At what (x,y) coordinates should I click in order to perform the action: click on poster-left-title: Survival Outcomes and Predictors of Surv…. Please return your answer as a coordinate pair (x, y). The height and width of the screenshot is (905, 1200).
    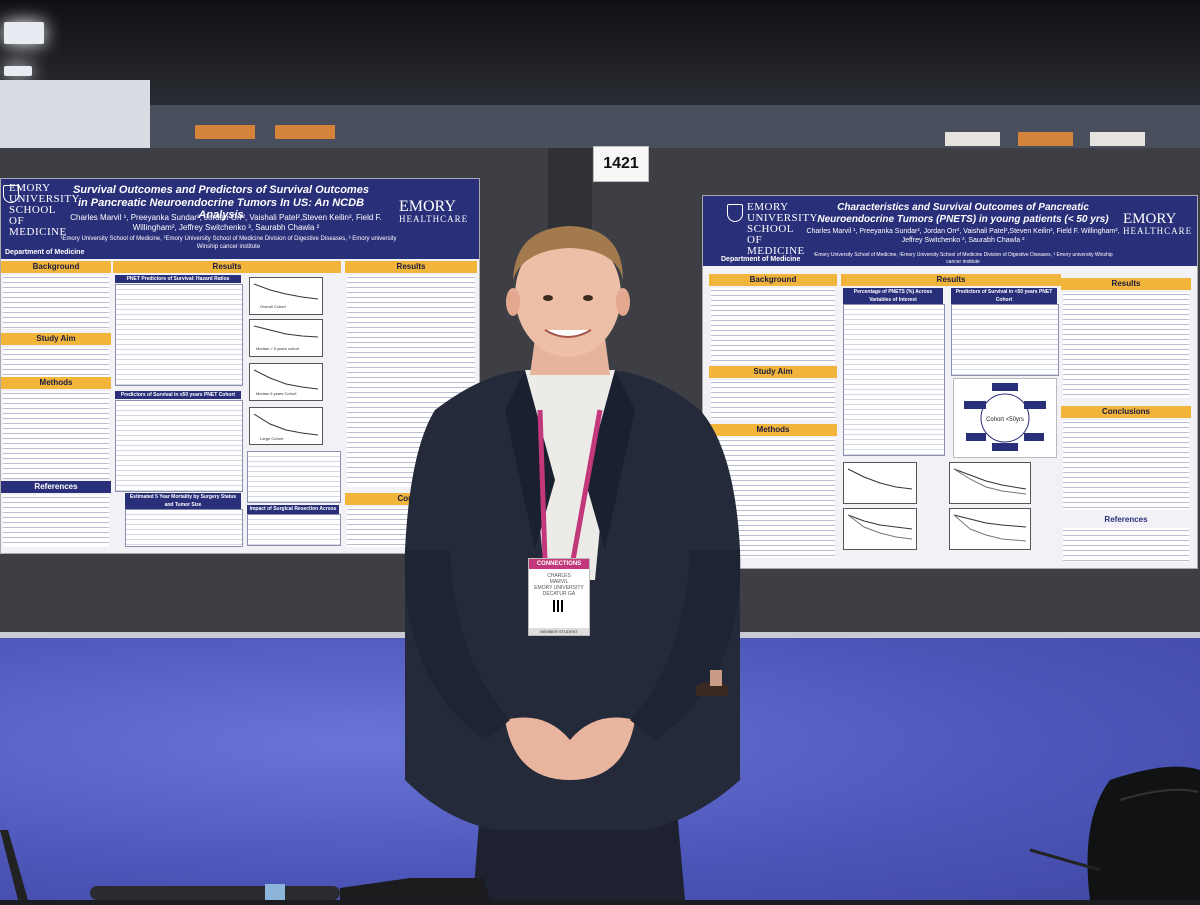
    Looking at the image, I should click on (221, 203).